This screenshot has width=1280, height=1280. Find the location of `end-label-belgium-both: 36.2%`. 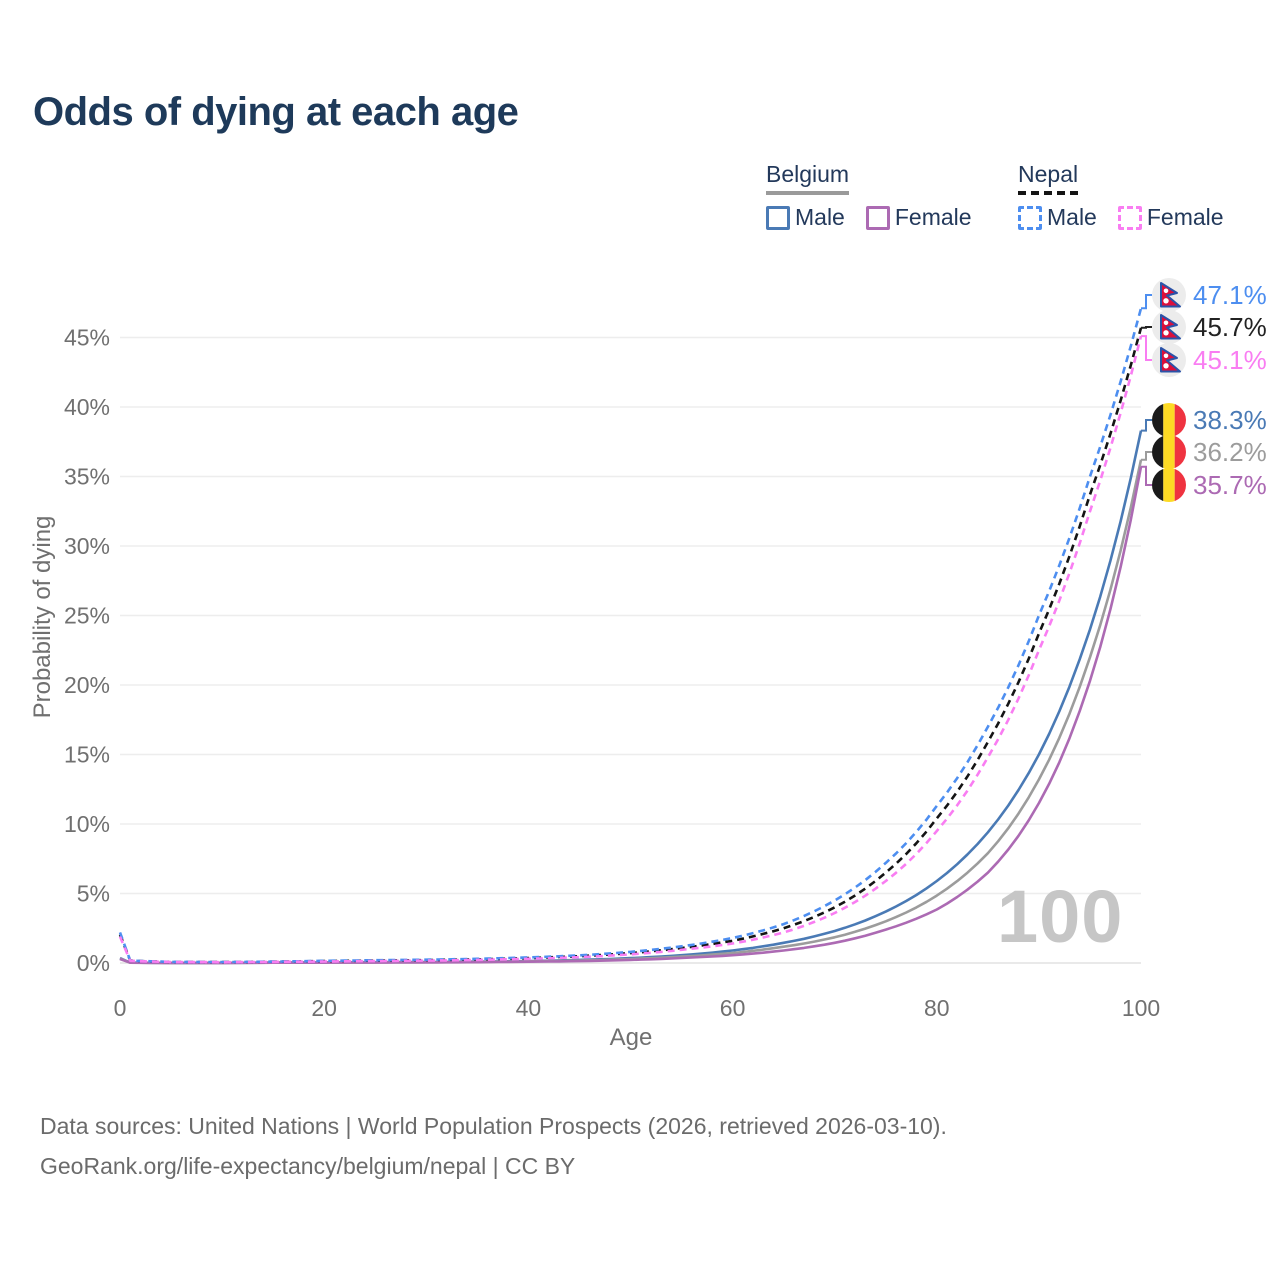

end-label-belgium-both: 36.2% is located at coordinates (1230, 452).